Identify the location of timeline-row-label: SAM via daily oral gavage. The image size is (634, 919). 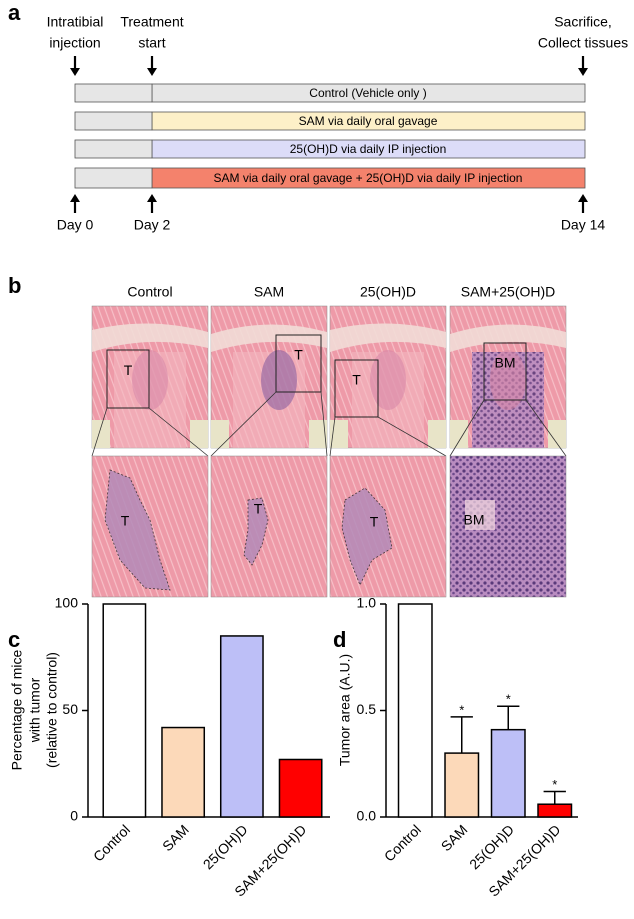
(368, 121).